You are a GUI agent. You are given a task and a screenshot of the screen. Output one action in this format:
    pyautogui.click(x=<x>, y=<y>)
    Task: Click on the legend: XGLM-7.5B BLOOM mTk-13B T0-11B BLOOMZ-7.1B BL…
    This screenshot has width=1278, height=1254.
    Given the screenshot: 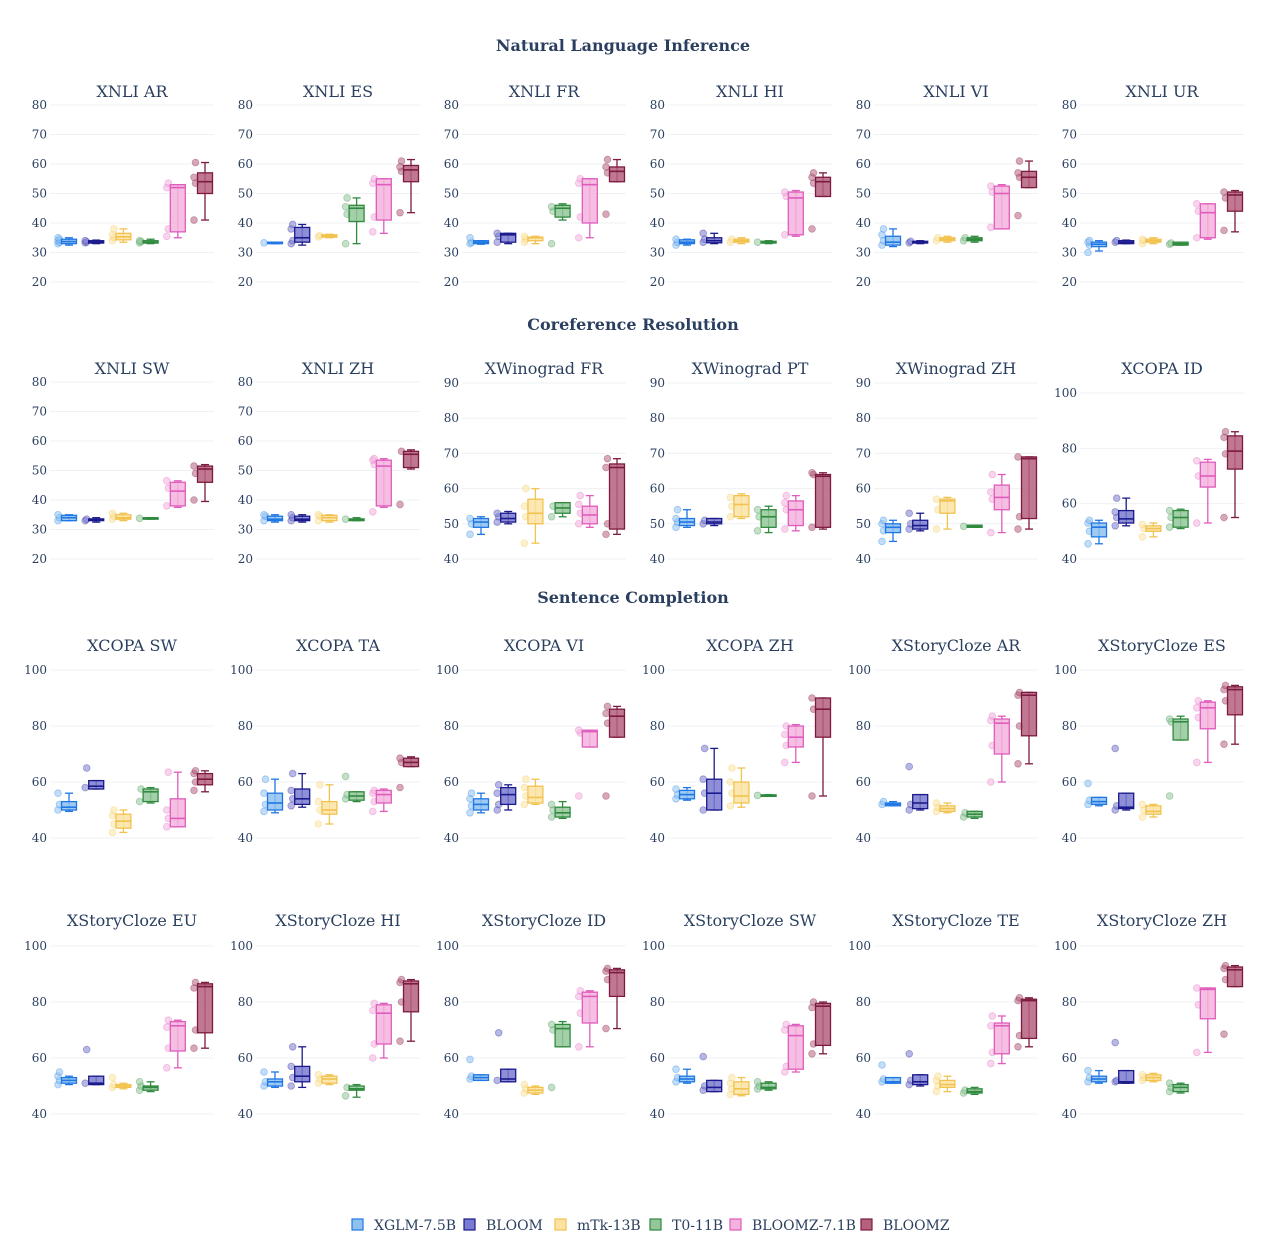 What is the action you would take?
    pyautogui.click(x=650, y=1226)
    